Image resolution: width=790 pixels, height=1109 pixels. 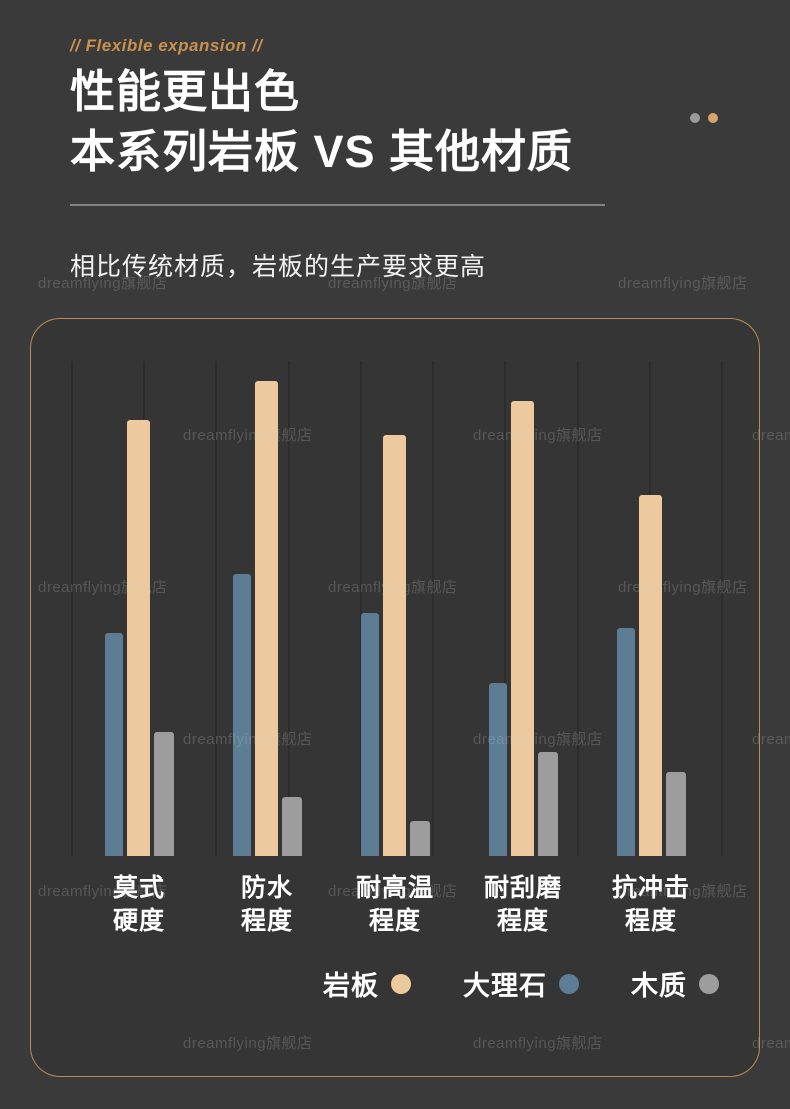 What do you see at coordinates (337, 205) in the screenshot?
I see `title-divider` at bounding box center [337, 205].